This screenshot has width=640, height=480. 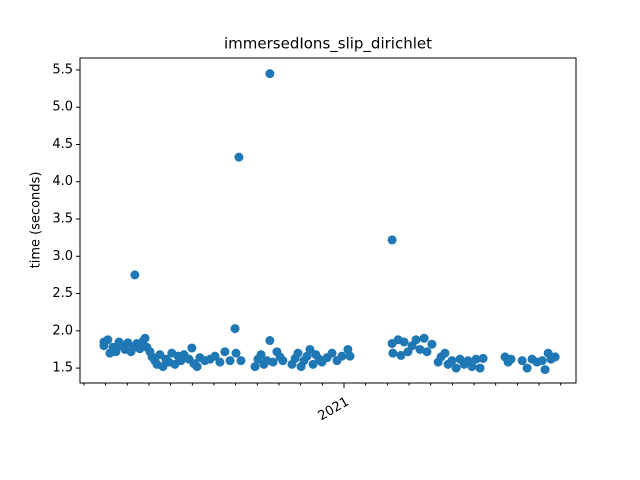 I want to click on chart-title: immersedIons_slip_dirichlet, so click(x=328, y=44).